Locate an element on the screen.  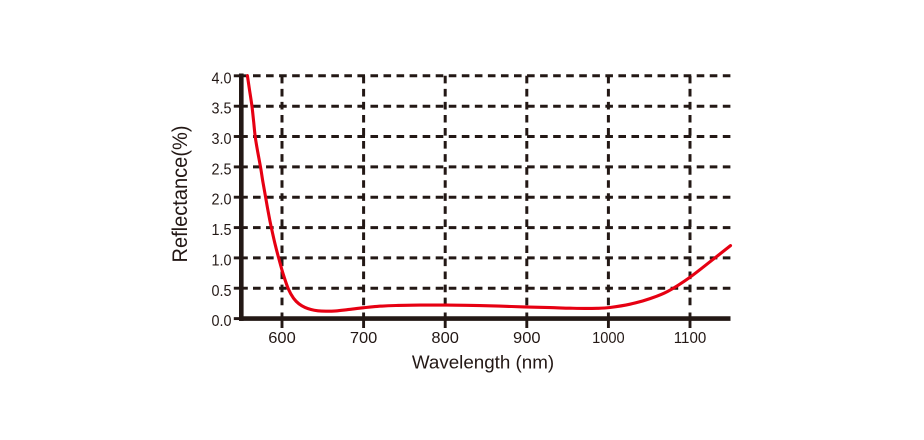
svg-text: 800 is located at coordinates (445, 338).